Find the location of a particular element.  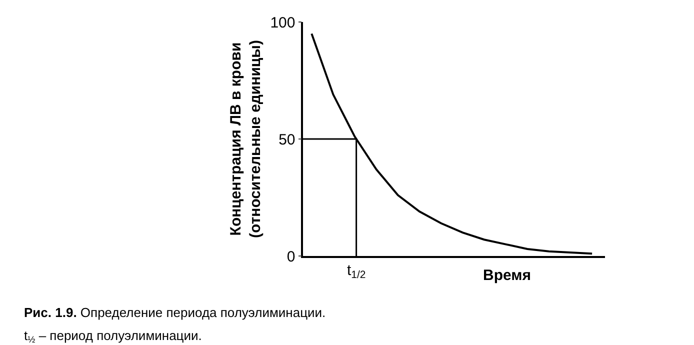

text: Рис. 1.9. Определение периода полуэлиминации. is located at coordinates (175, 312).